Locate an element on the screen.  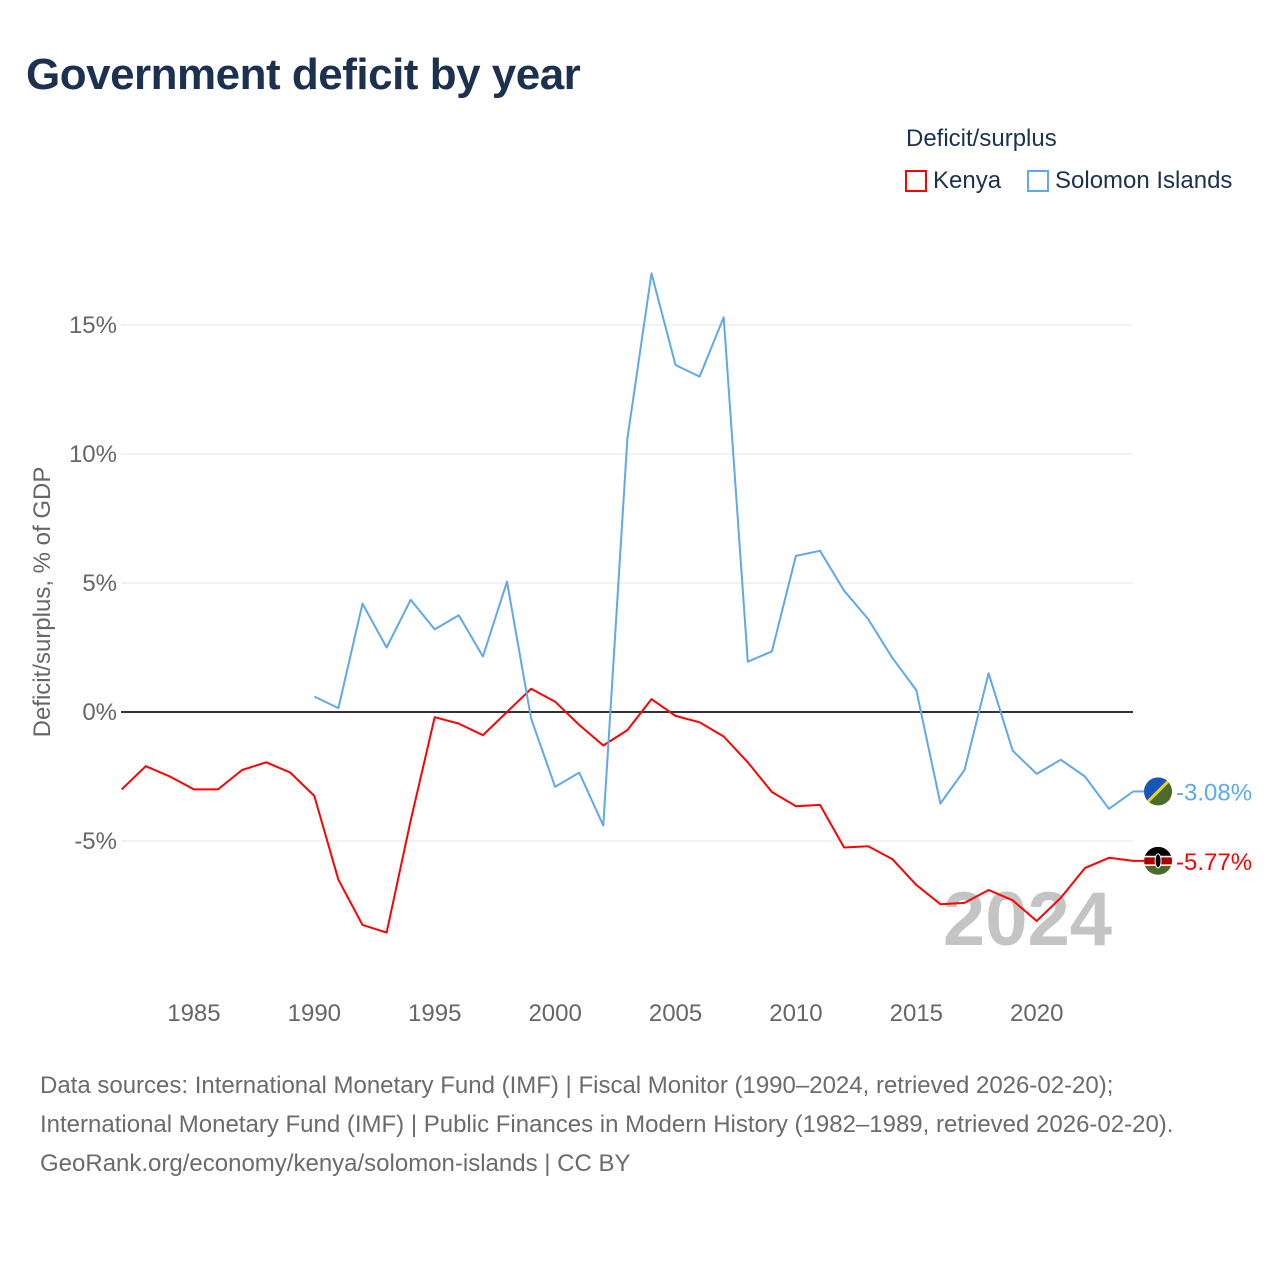
x-tick-label: 2010 is located at coordinates (795, 1013).